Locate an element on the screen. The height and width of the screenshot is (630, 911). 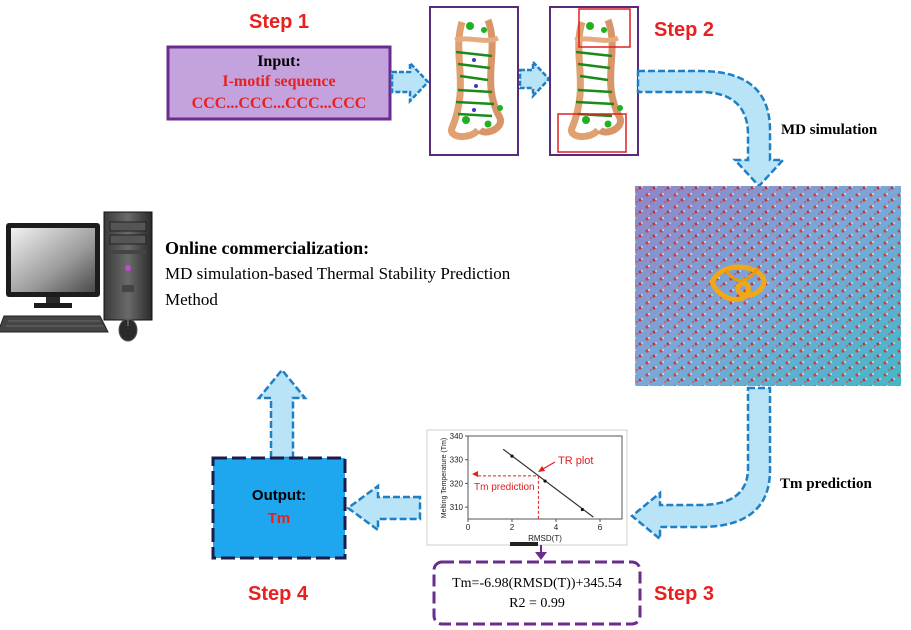
fit-line is located at coordinates (548, 483).